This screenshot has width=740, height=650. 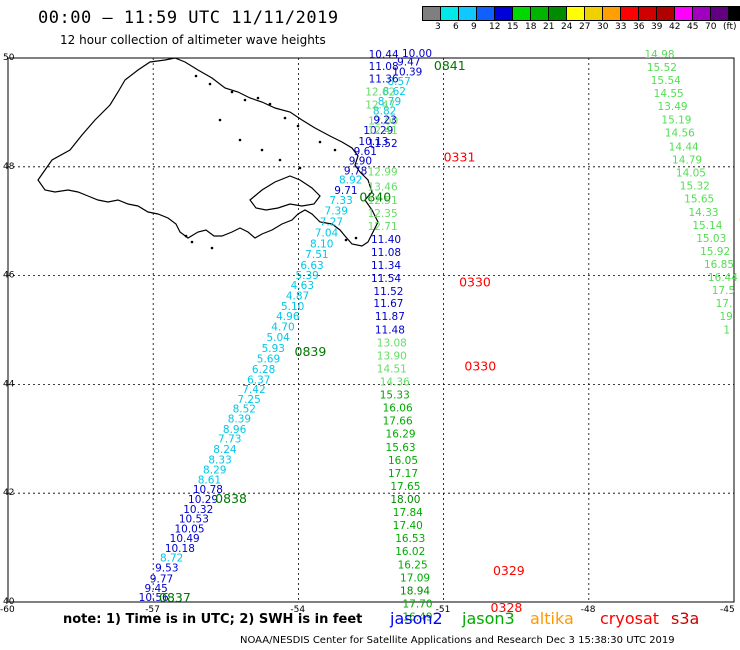 I want to click on colorbar-label: 27, so click(x=585, y=27).